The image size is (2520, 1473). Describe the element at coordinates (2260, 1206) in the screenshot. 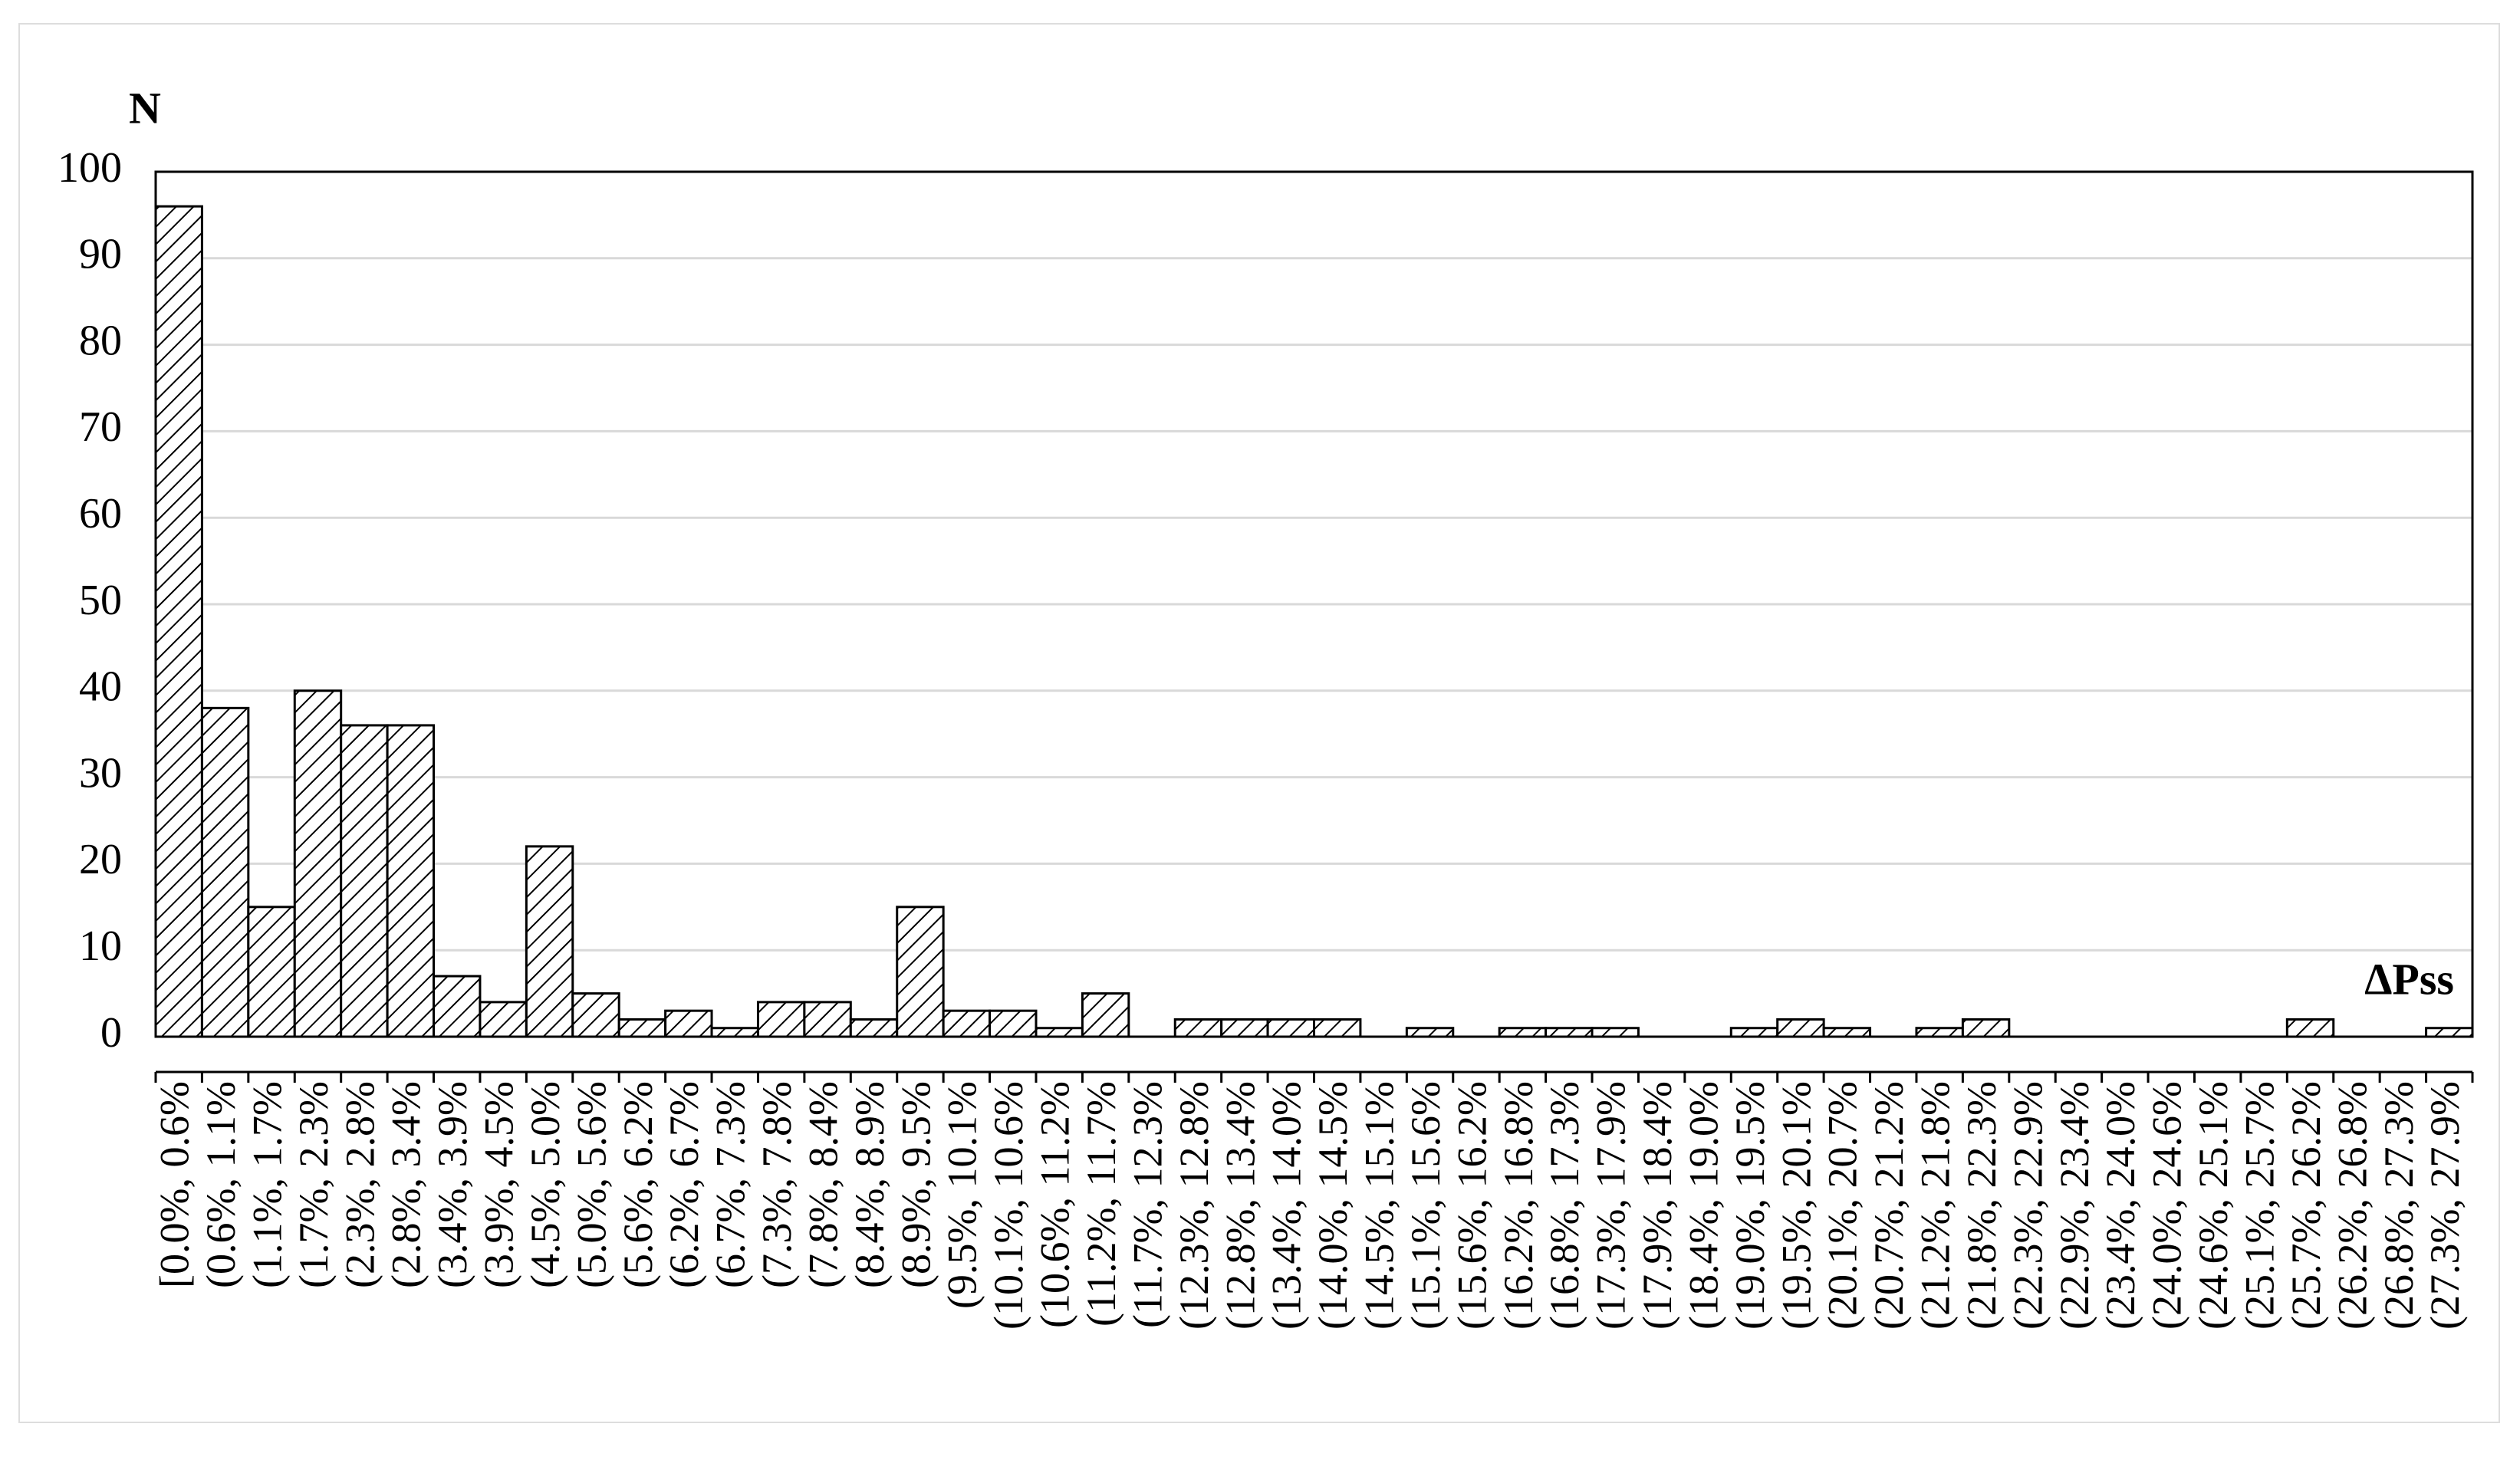

I see `x-tick-label: (25.1%, 25.7%` at that location.